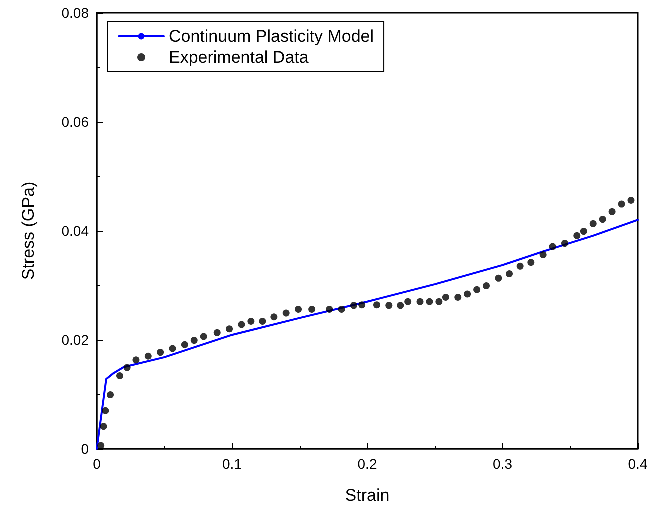 The image size is (653, 515). I want to click on y-tick-label: 0.04, so click(76, 231).